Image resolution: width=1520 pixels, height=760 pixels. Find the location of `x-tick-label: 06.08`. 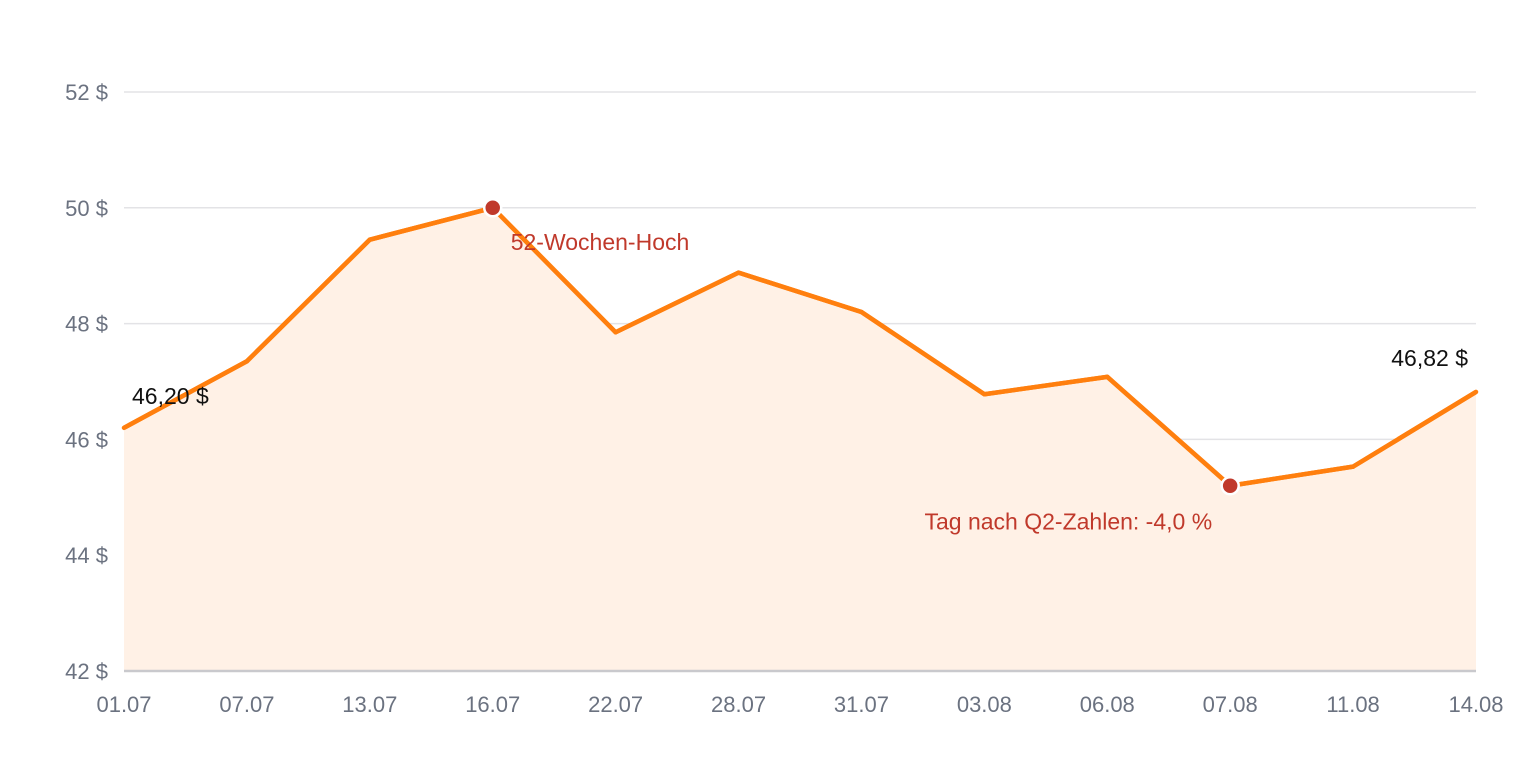

x-tick-label: 06.08 is located at coordinates (1107, 704).